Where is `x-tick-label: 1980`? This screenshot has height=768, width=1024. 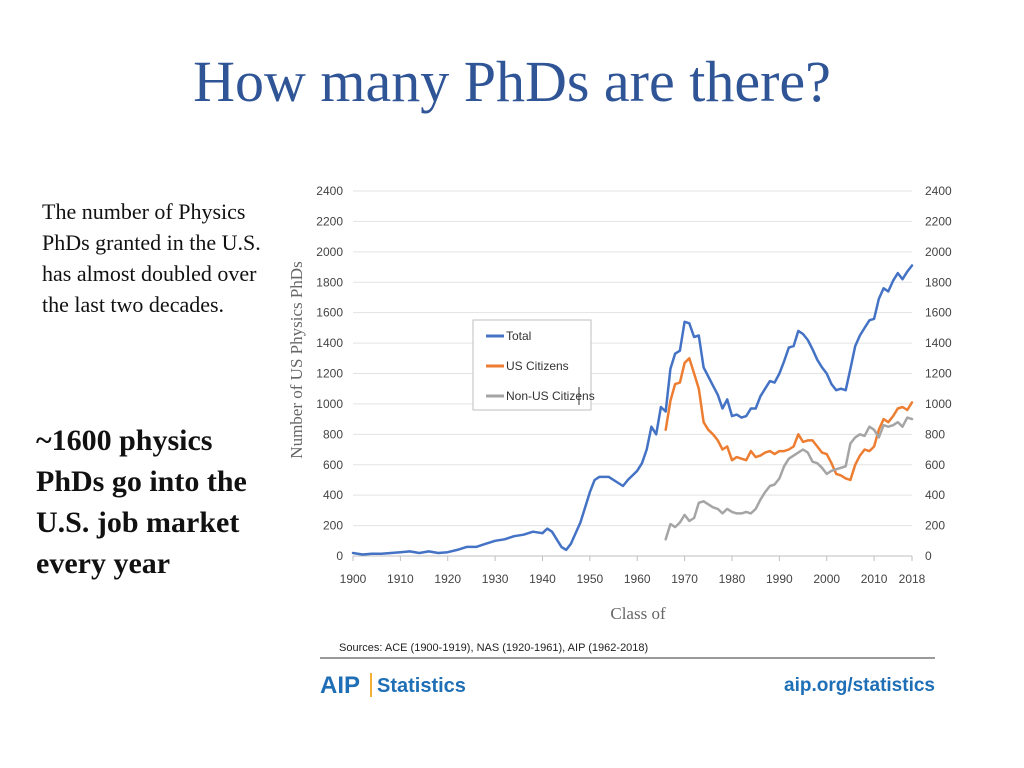 x-tick-label: 1980 is located at coordinates (732, 579).